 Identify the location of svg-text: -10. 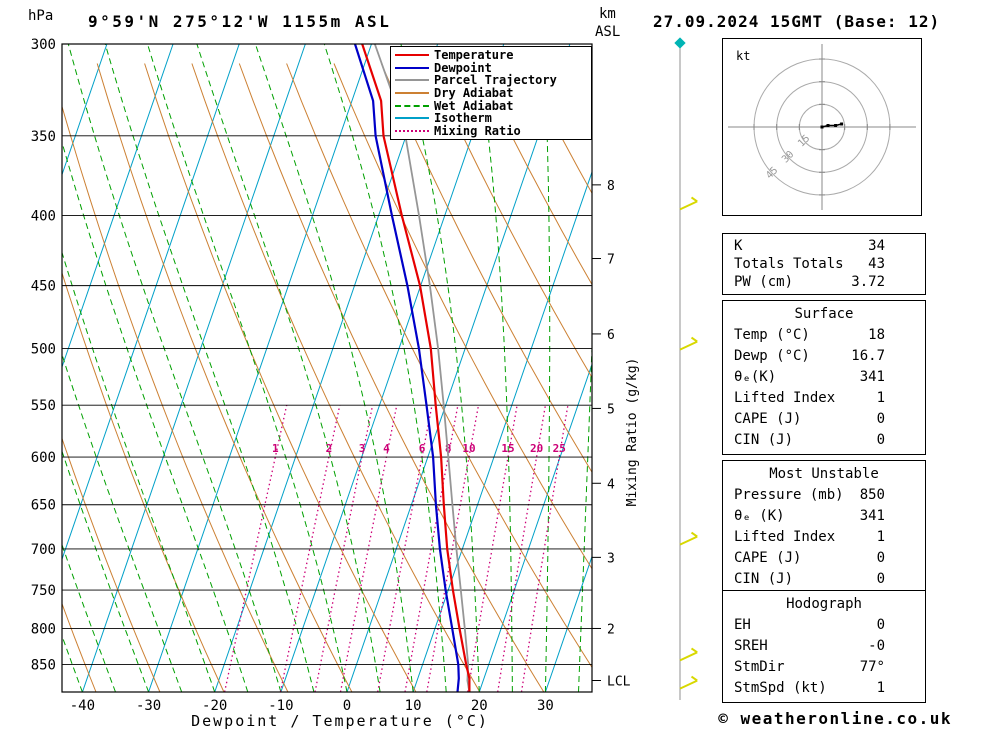
(280, 706).